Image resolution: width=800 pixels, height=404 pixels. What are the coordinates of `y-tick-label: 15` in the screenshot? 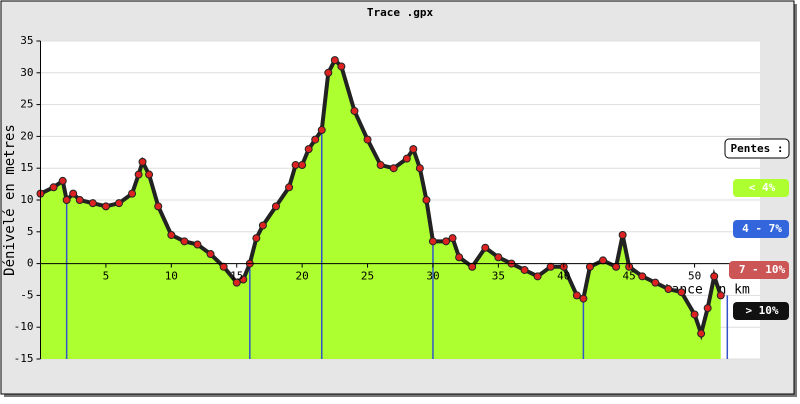 It's located at (26, 167).